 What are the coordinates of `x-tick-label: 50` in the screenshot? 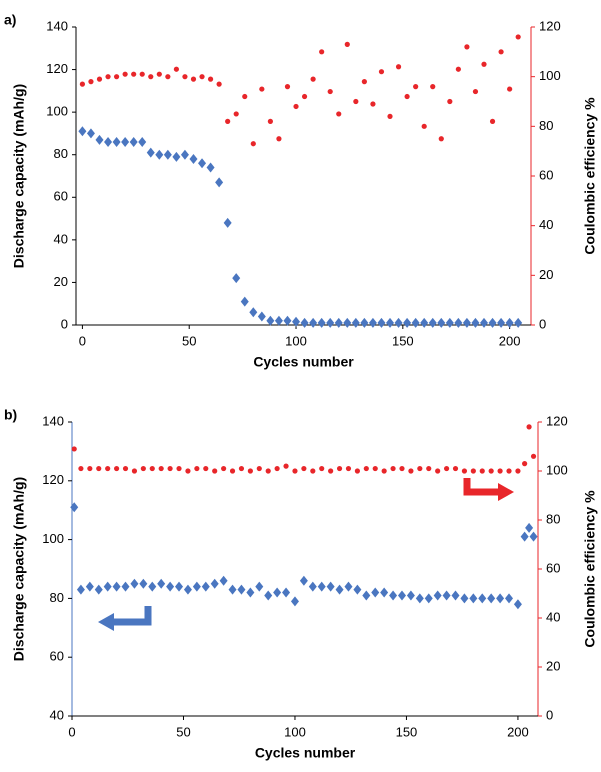 It's located at (189, 340).